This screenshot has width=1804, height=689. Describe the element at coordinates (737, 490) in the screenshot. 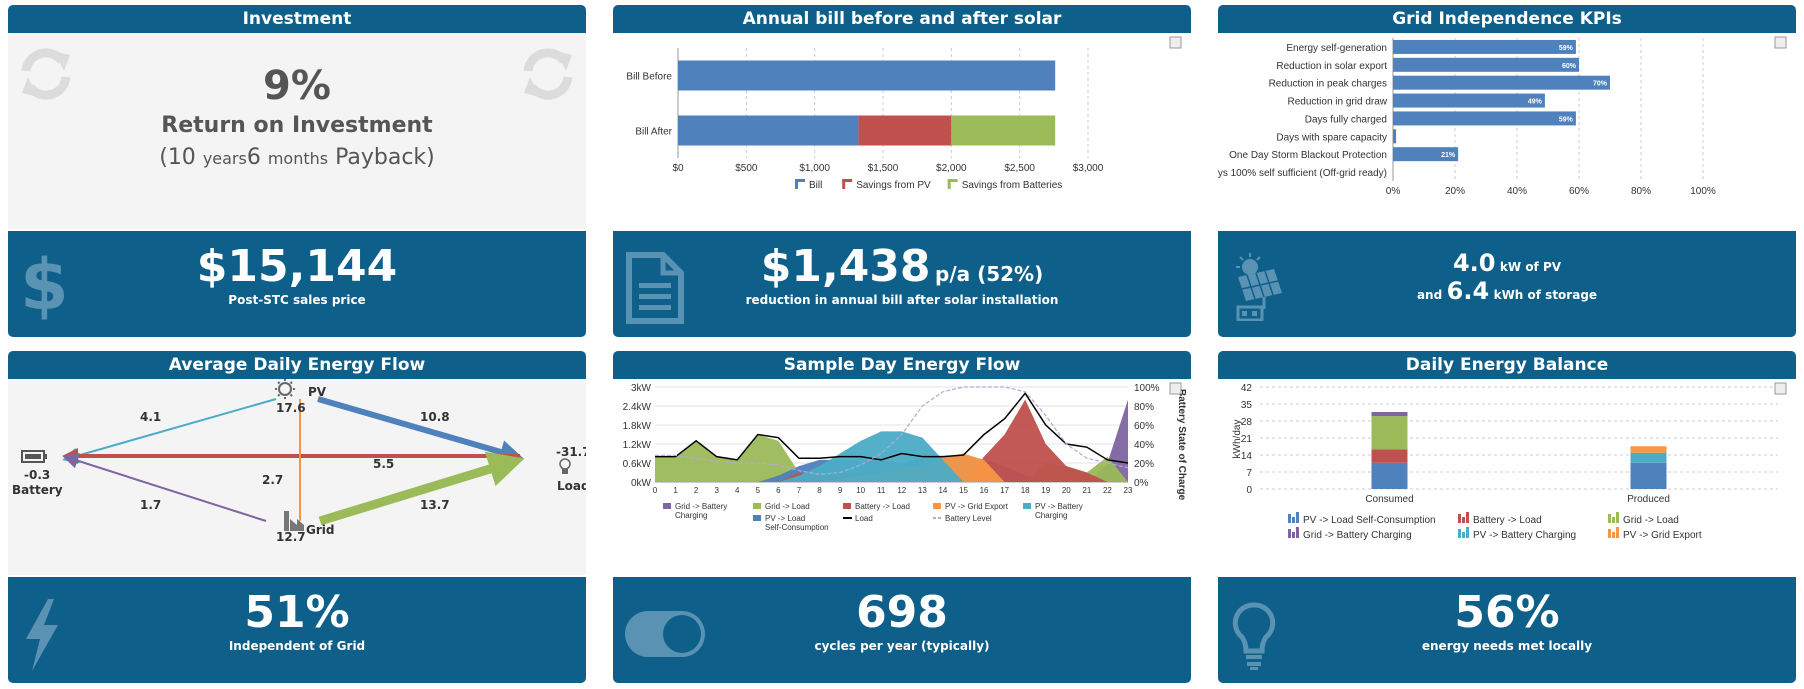

I see `x-tick-label: 4` at that location.